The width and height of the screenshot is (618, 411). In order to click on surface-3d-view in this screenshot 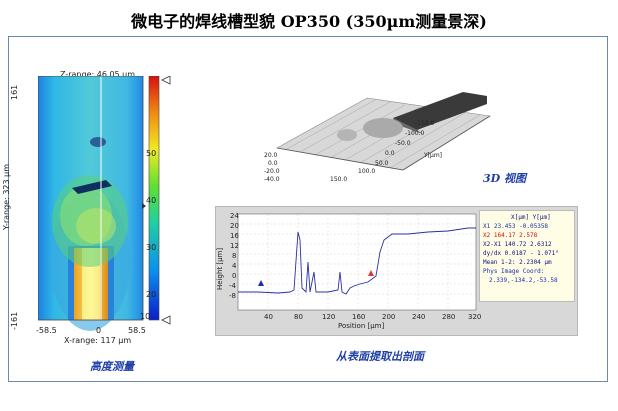, I will do `click(383, 131)`.